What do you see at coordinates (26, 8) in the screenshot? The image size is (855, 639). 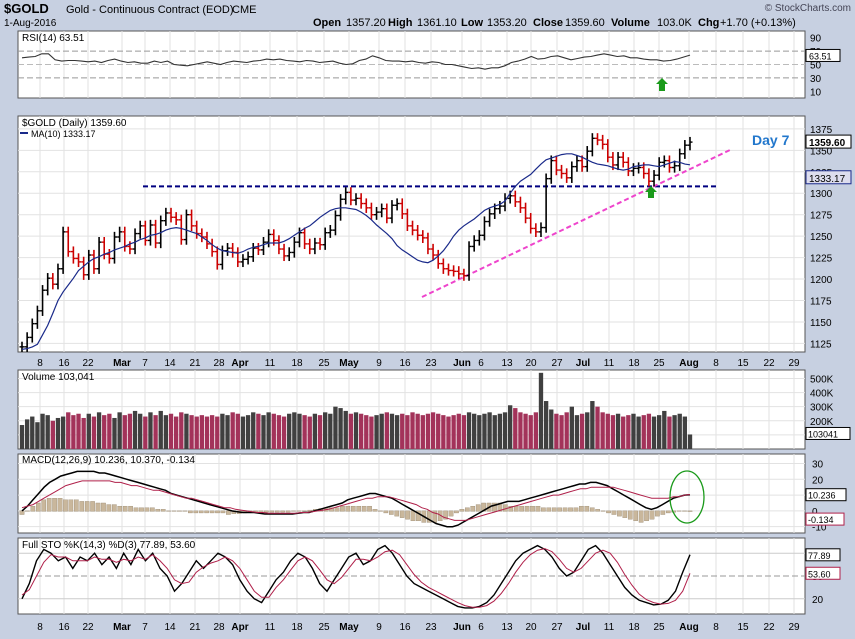 I see `symbol-label: $GOLD` at bounding box center [26, 8].